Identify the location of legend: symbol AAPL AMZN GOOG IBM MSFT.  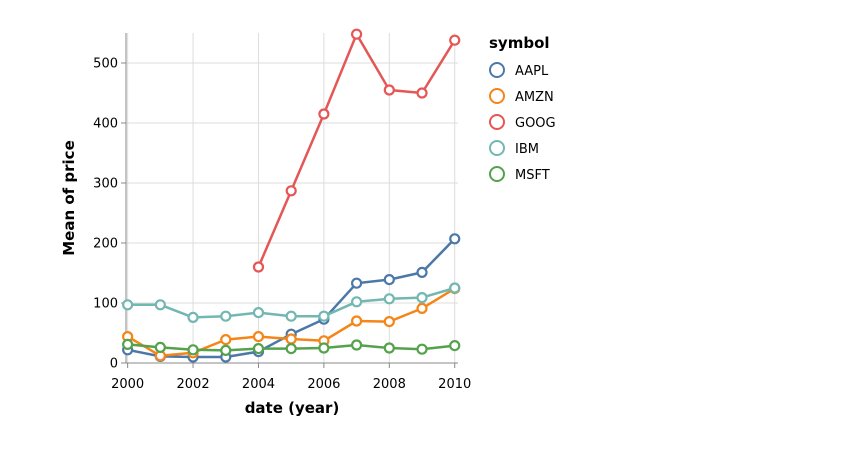
(522, 108).